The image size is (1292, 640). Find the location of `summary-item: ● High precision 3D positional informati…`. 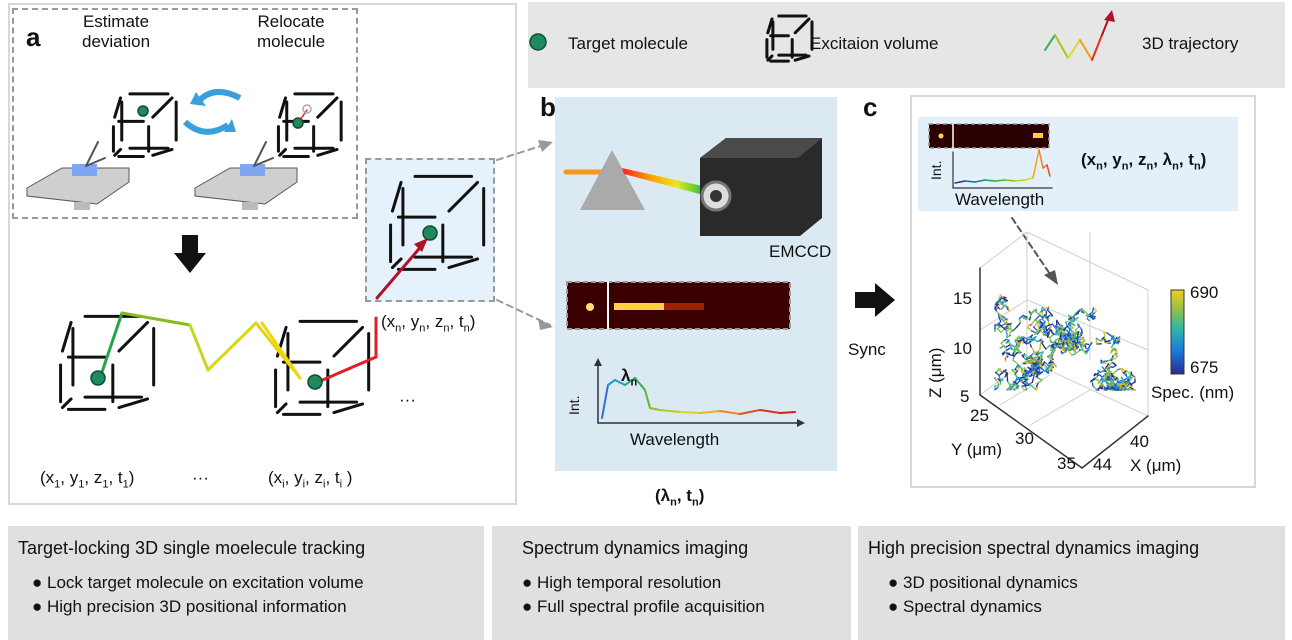

summary-item: ● High precision 3D positional informati… is located at coordinates (189, 606).